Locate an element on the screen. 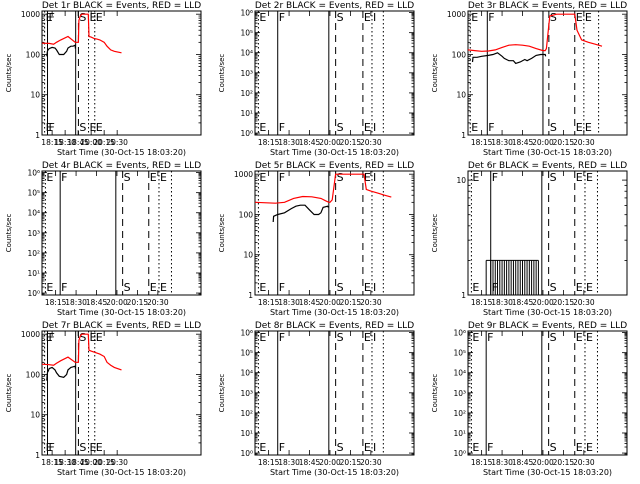 Image resolution: width=640 pixels, height=484 pixels. y-tick-label: 100 is located at coordinates (33, 54).